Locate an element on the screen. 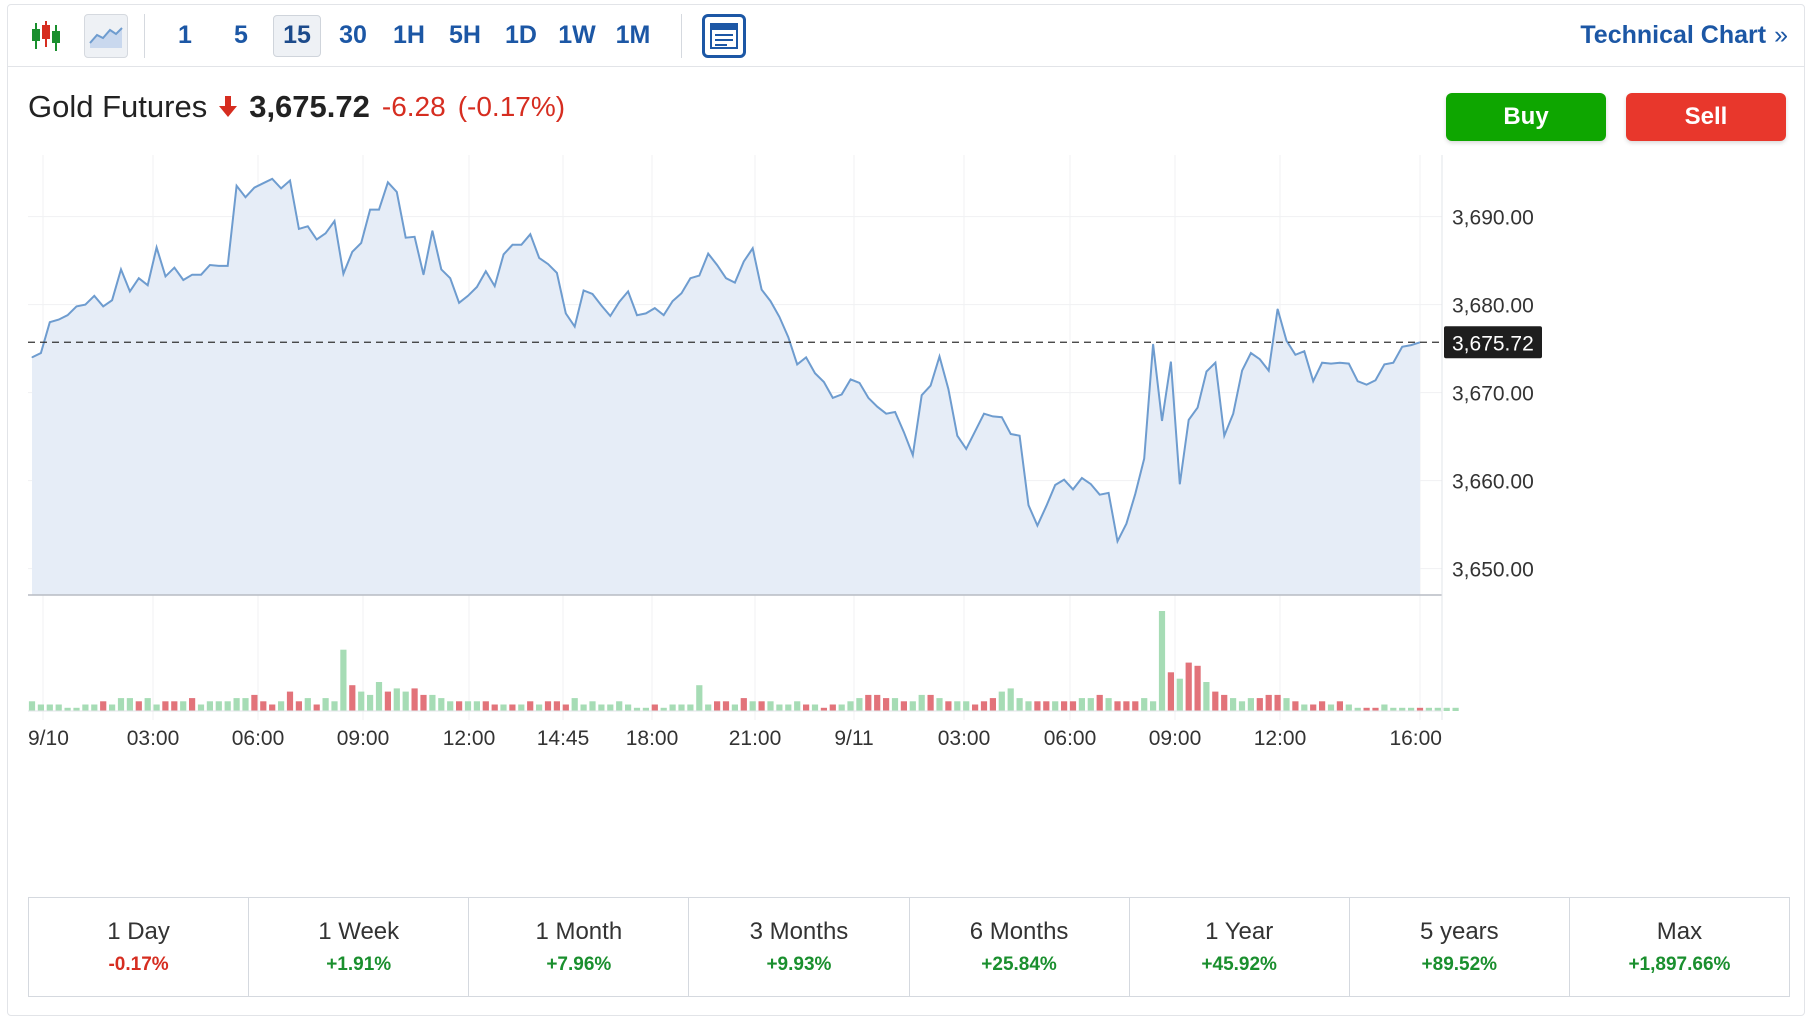 The image size is (1812, 1022). x-tick-label: 21:00 is located at coordinates (755, 738).